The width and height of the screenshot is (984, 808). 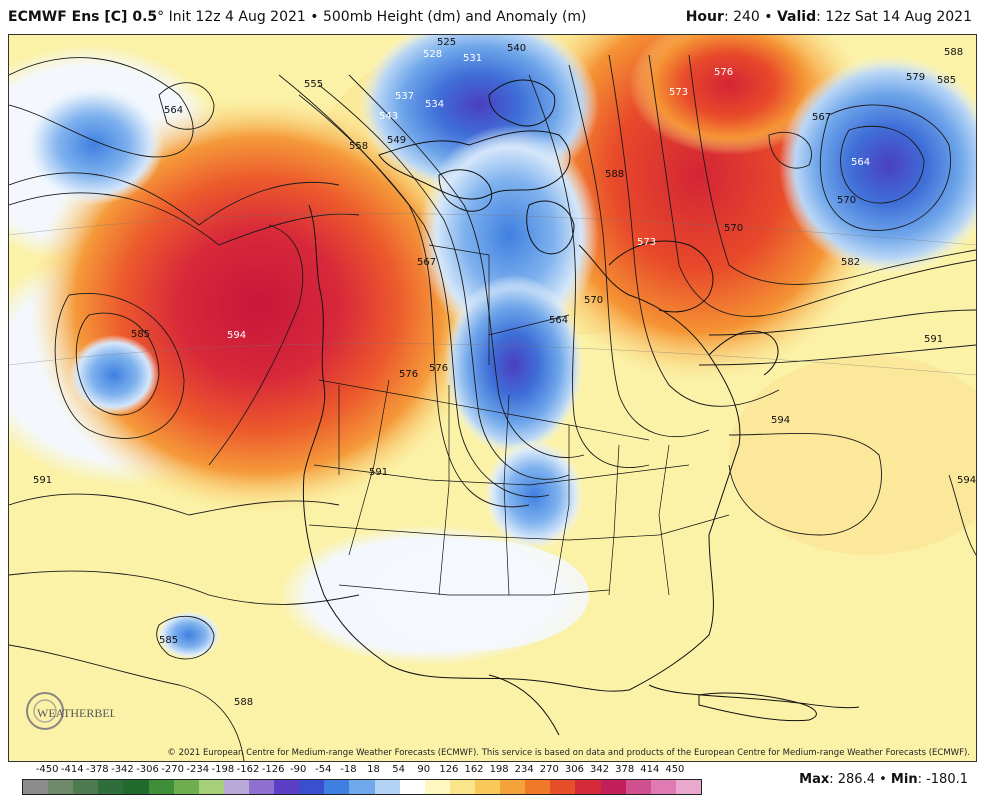 What do you see at coordinates (574, 769) in the screenshot?
I see `scale-tick-label: 306` at bounding box center [574, 769].